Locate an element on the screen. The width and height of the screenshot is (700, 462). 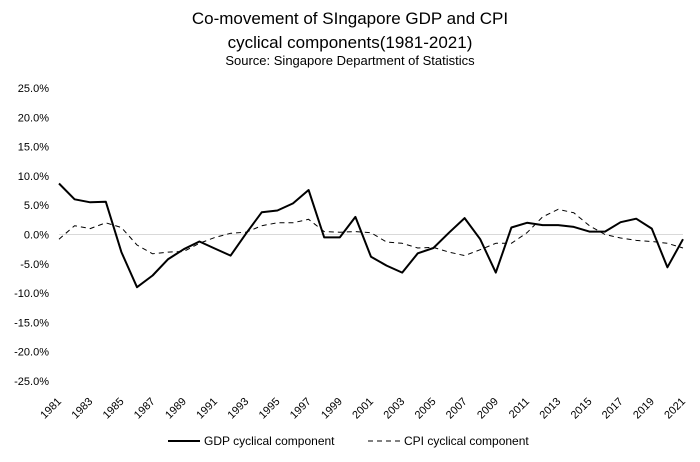
y-tick-label: 15.0% is located at coordinates (33, 148).